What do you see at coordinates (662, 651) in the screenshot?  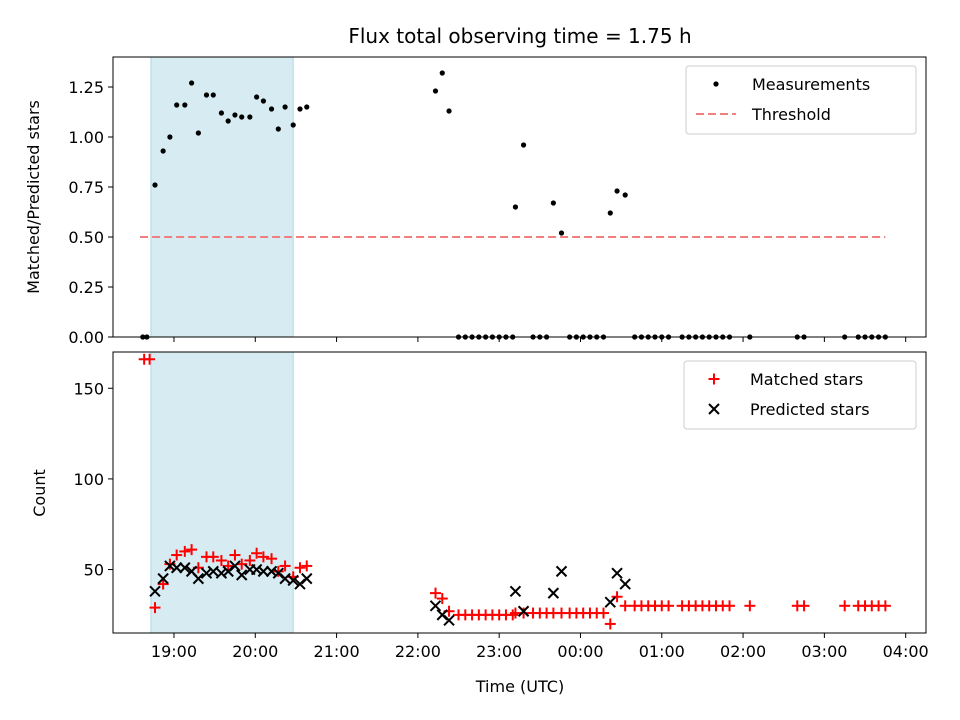 I see `x-tick-label: 01:00` at bounding box center [662, 651].